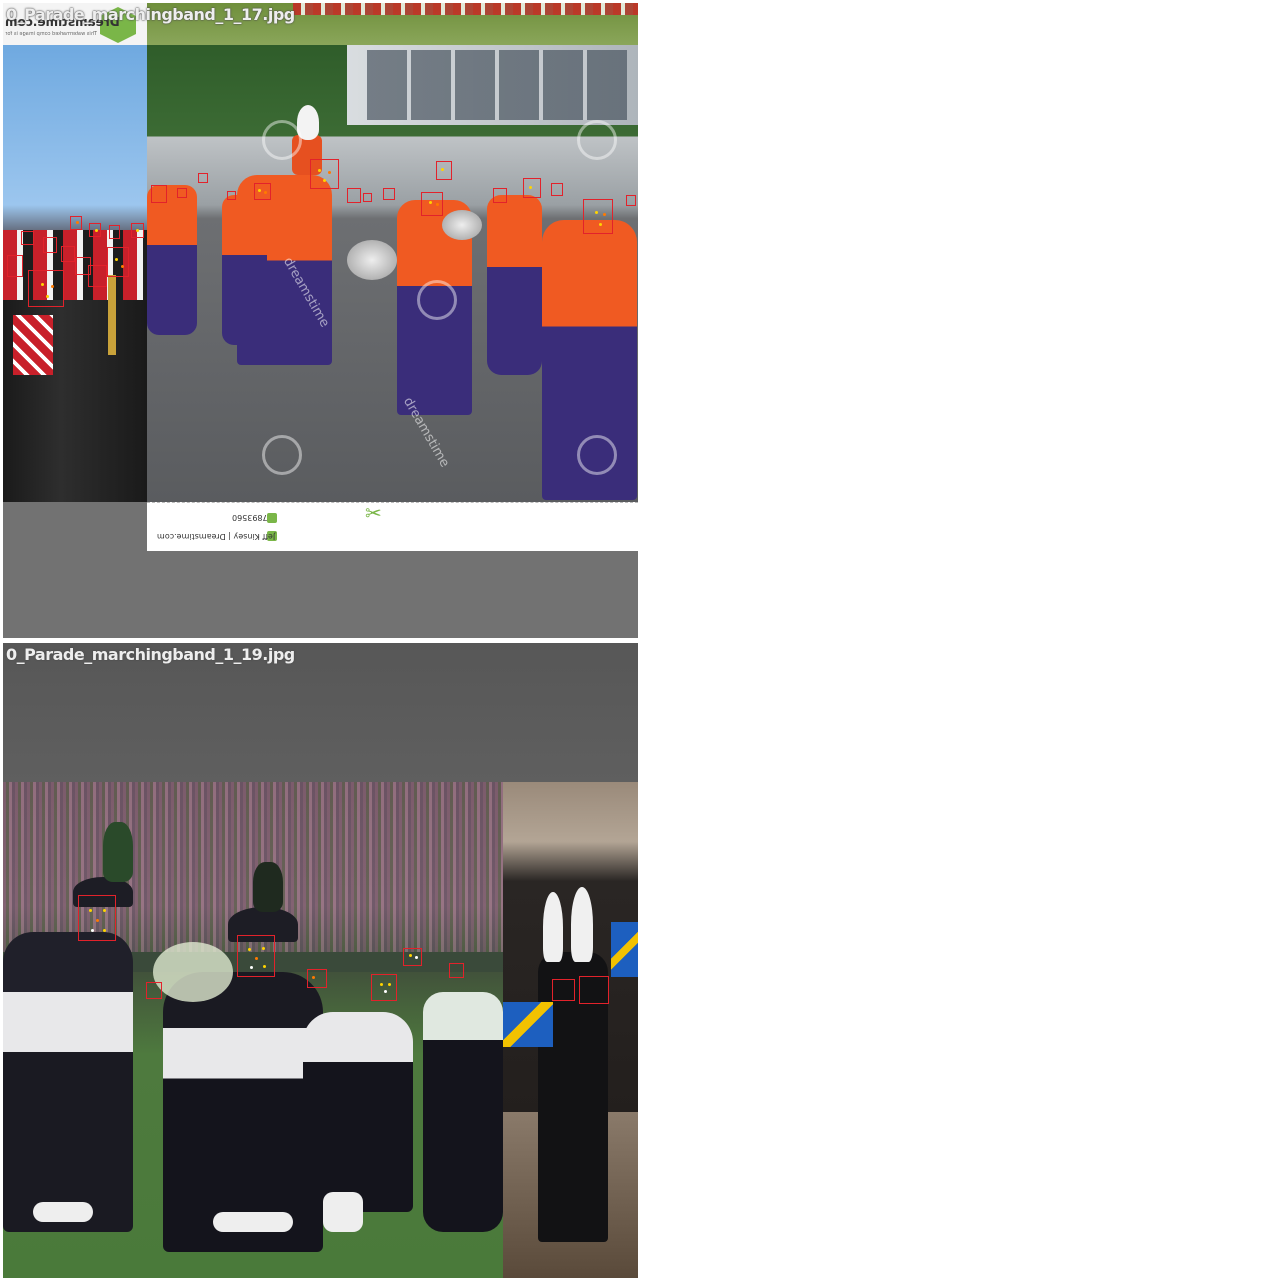  What do you see at coordinates (216, 536) in the screenshot?
I see `credit-line: Jeff Kinsey | Dreamstime.com` at bounding box center [216, 536].